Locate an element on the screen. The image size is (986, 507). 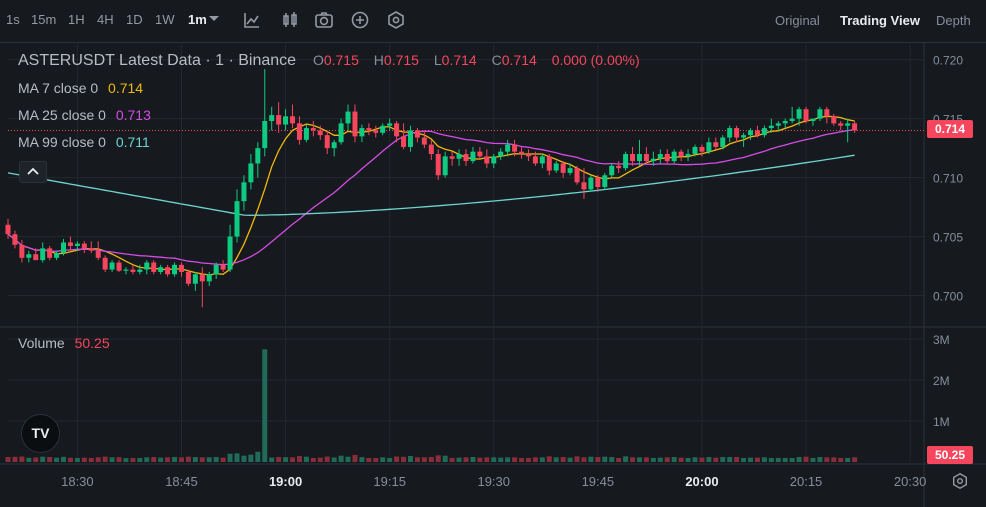
time-axis-label: 20:00 is located at coordinates (701, 481).